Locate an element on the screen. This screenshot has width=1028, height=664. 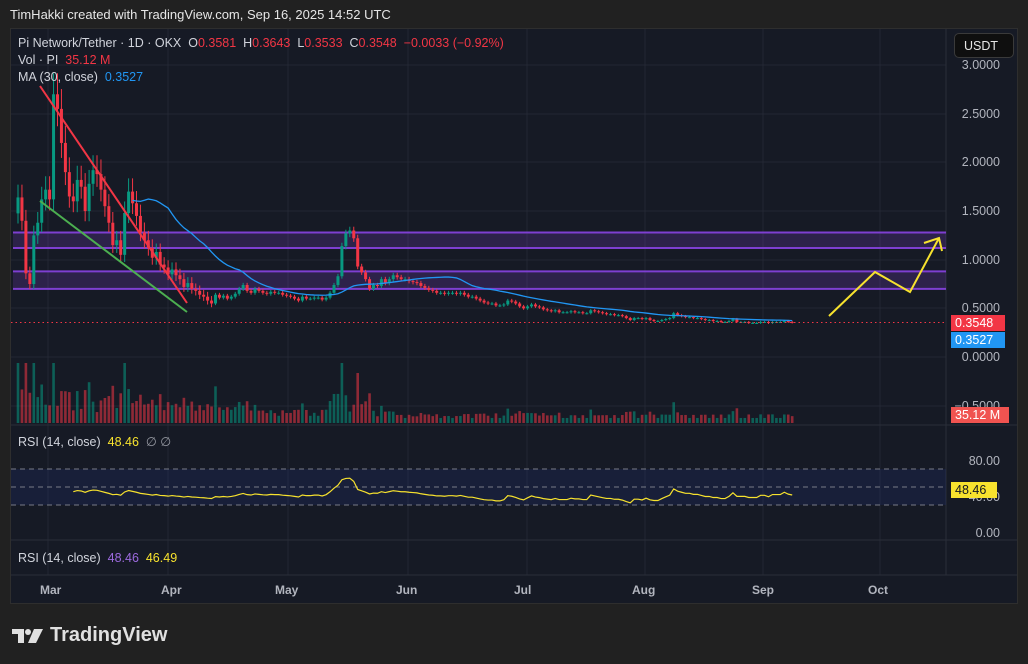
volume-value: 35.12 M is located at coordinates (88, 60).